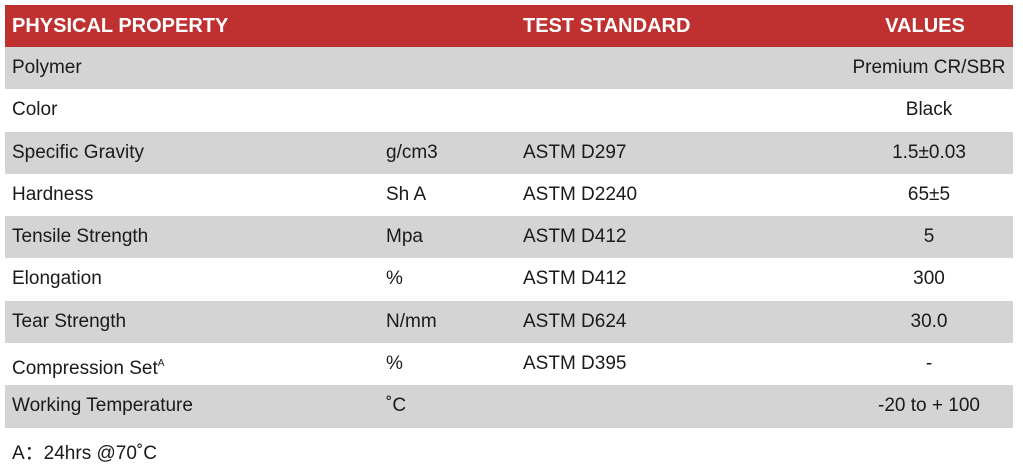 Image resolution: width=1023 pixels, height=466 pixels. Describe the element at coordinates (411, 321) in the screenshot. I see `cell-unit: N/mm` at that location.